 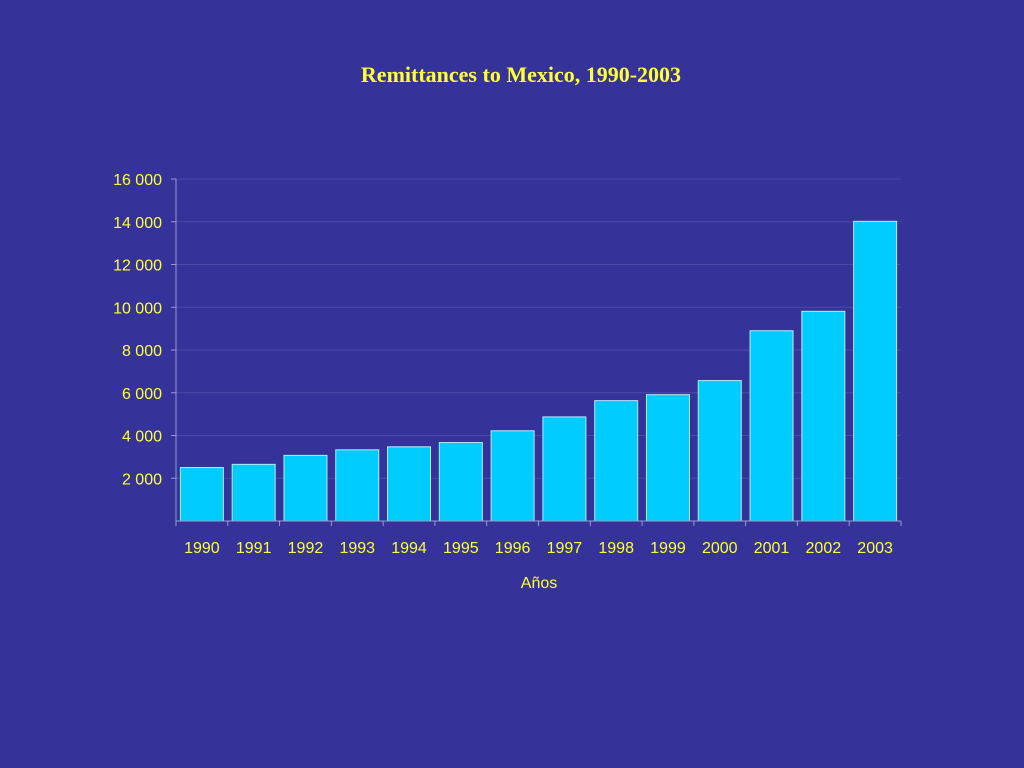 What do you see at coordinates (357, 485) in the screenshot?
I see `bar-1993` at bounding box center [357, 485].